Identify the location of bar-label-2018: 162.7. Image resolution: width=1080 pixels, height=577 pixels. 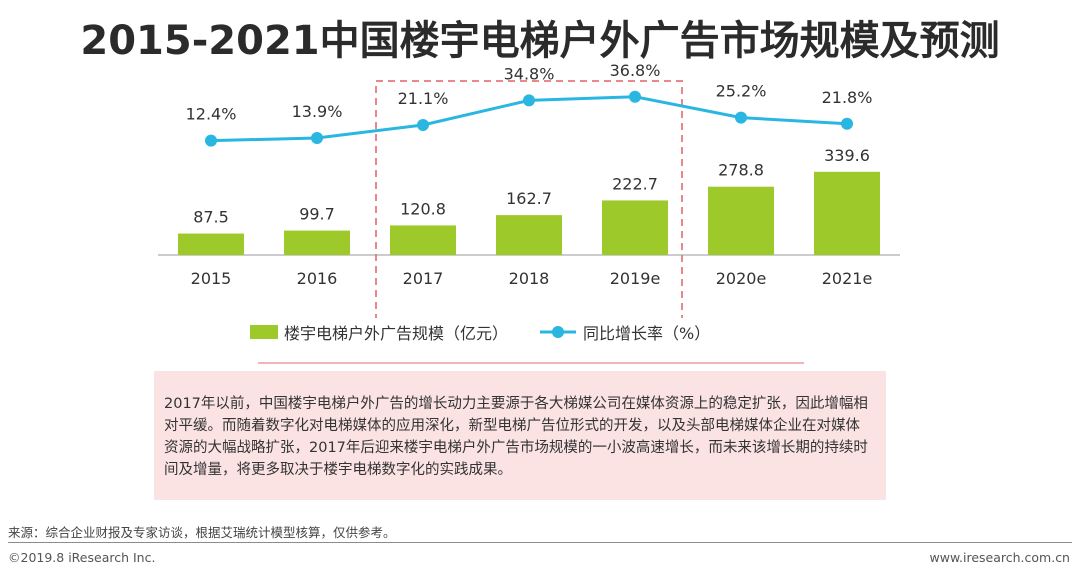
(529, 198).